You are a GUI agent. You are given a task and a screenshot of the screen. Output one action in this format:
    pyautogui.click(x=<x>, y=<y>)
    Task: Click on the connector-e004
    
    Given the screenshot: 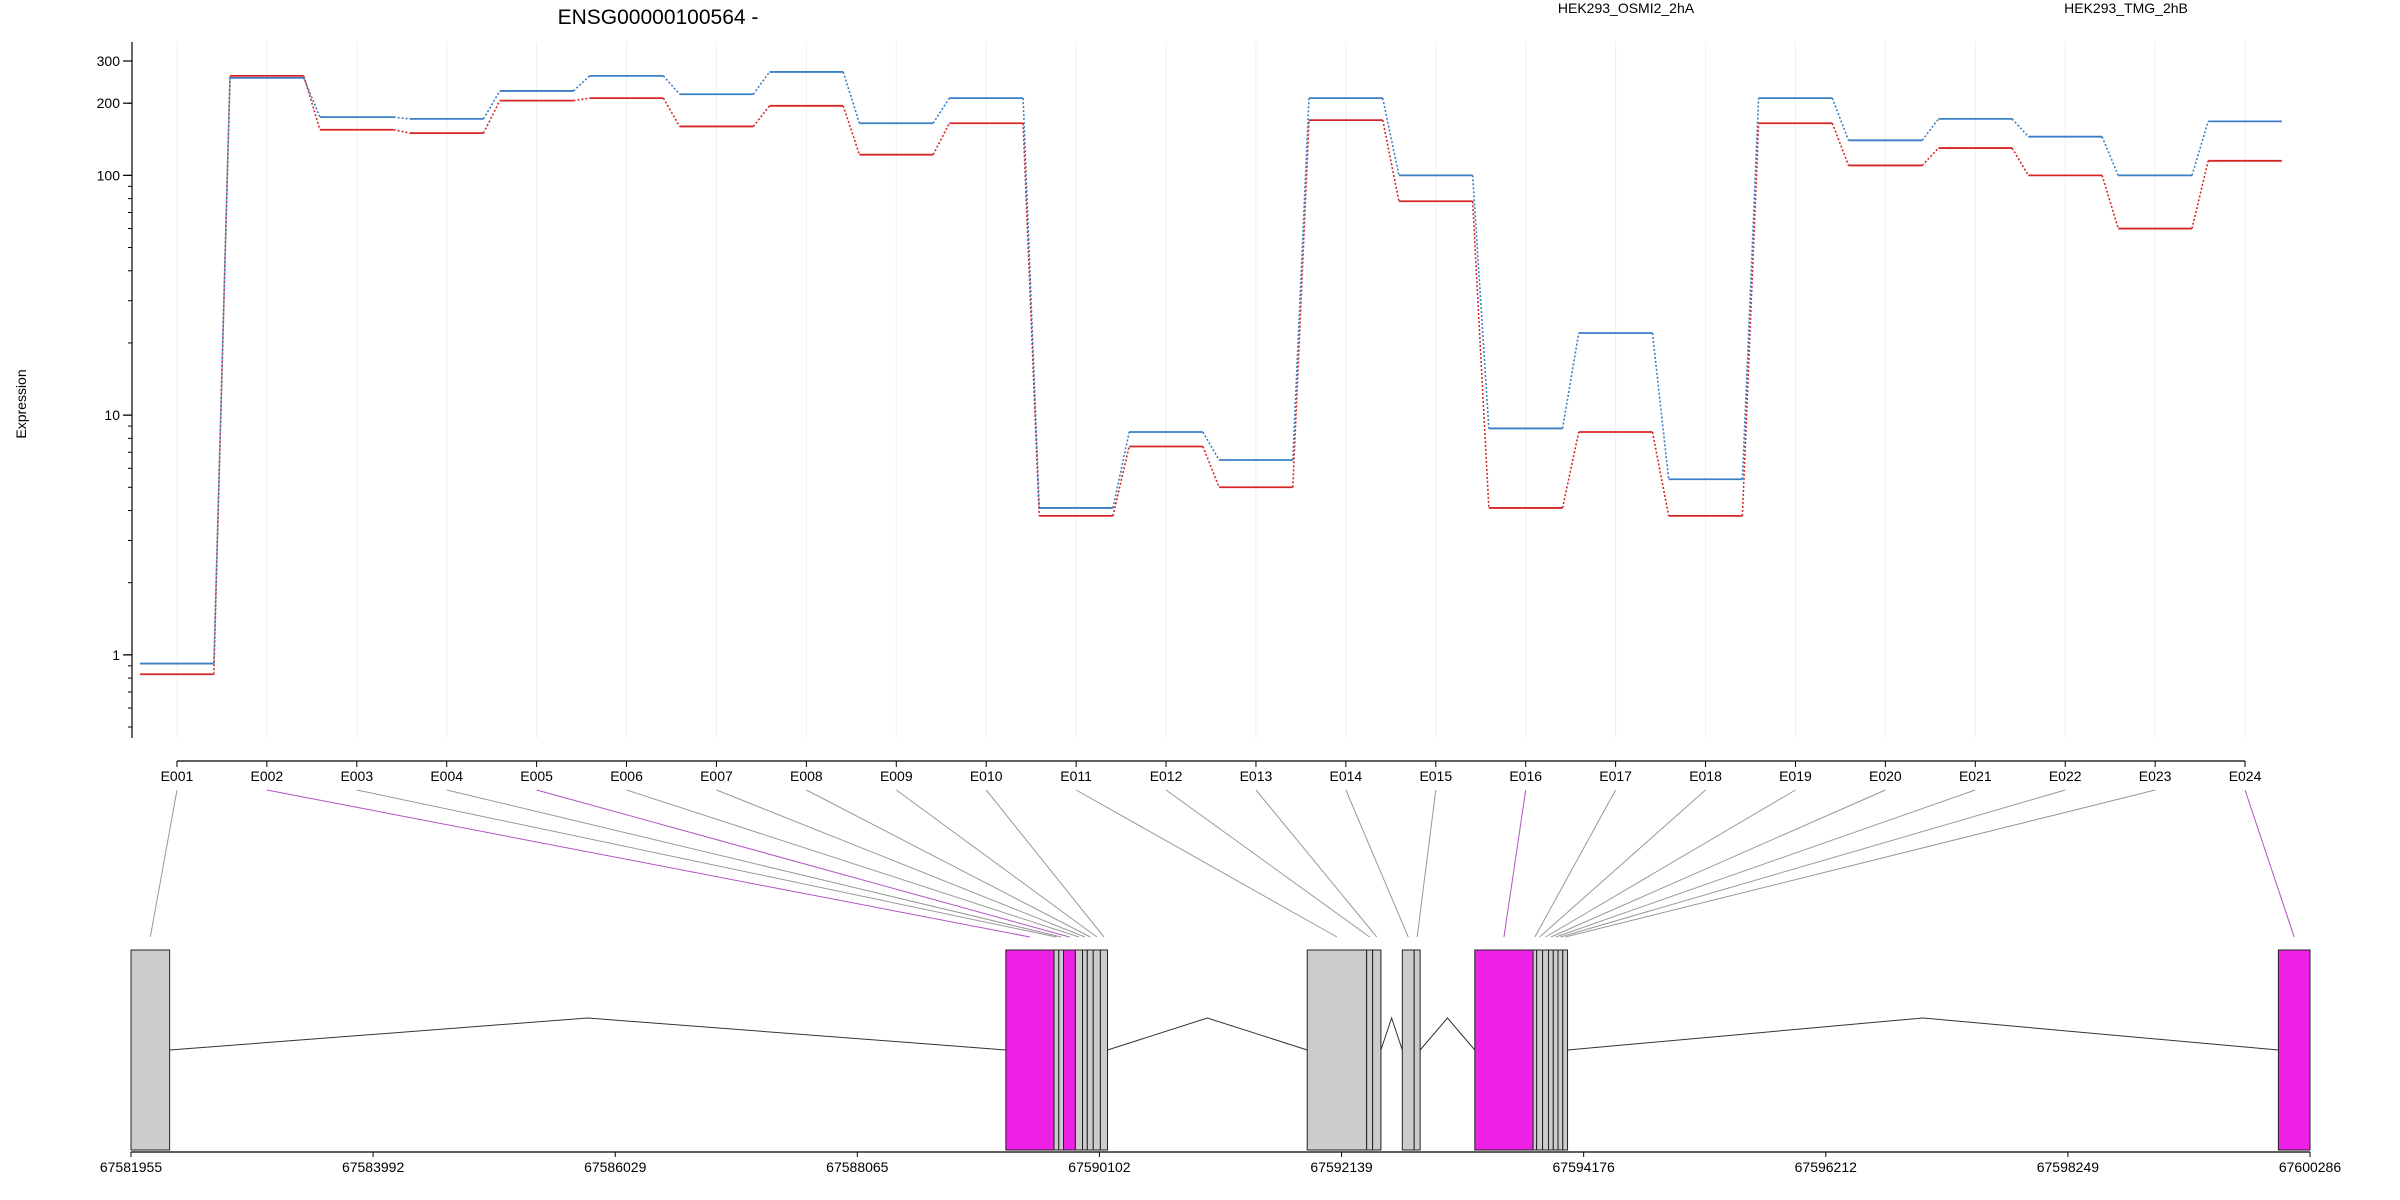 What is the action you would take?
    pyautogui.click(x=754, y=863)
    